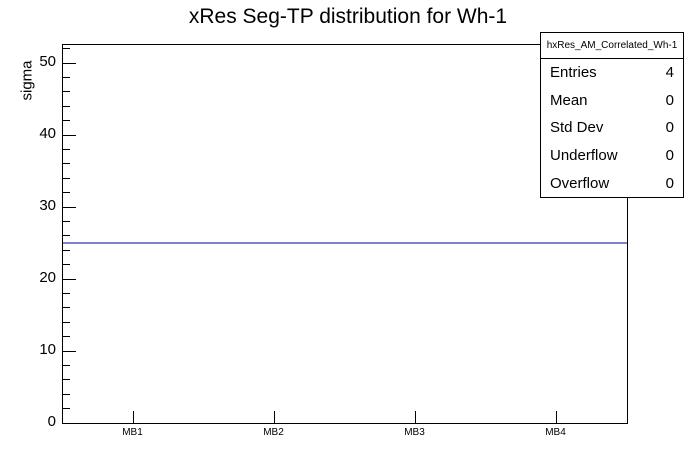 The height and width of the screenshot is (472, 696). What do you see at coordinates (580, 183) in the screenshot?
I see `stats-row-label: Overflow` at bounding box center [580, 183].